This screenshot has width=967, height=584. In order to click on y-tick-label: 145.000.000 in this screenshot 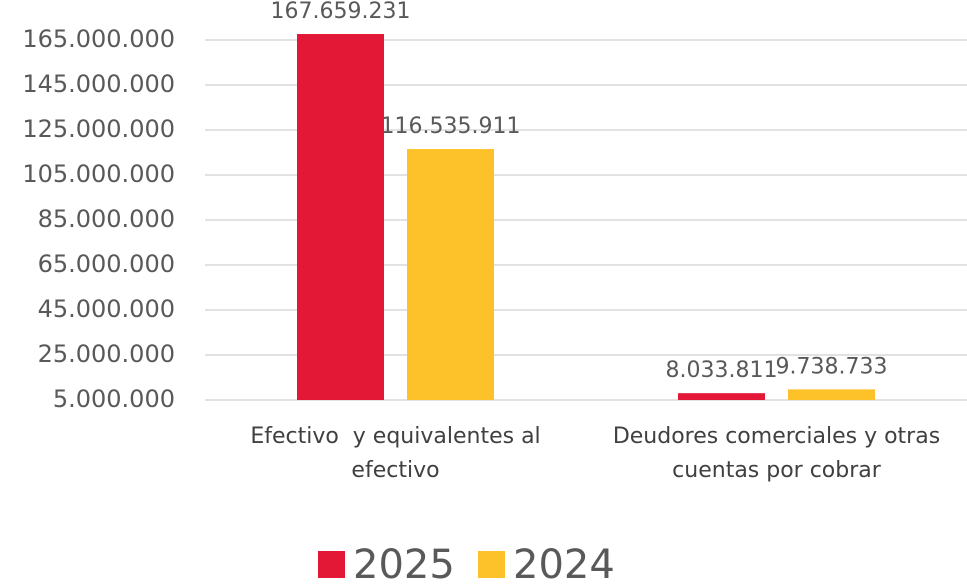, I will do `click(98, 84)`.